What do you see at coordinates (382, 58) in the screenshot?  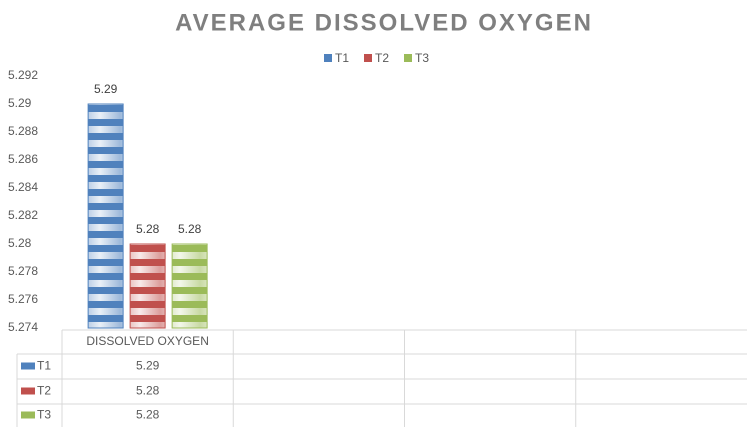 I see `legend-label: T2` at bounding box center [382, 58].